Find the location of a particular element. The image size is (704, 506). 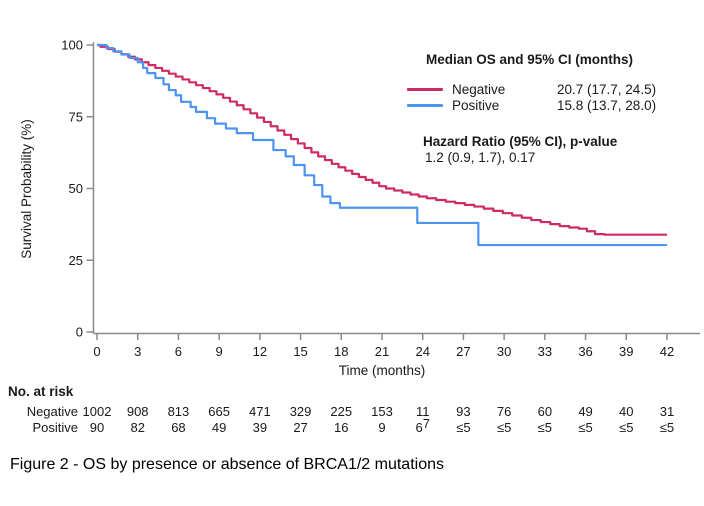

risk-cell: 16 is located at coordinates (341, 427).